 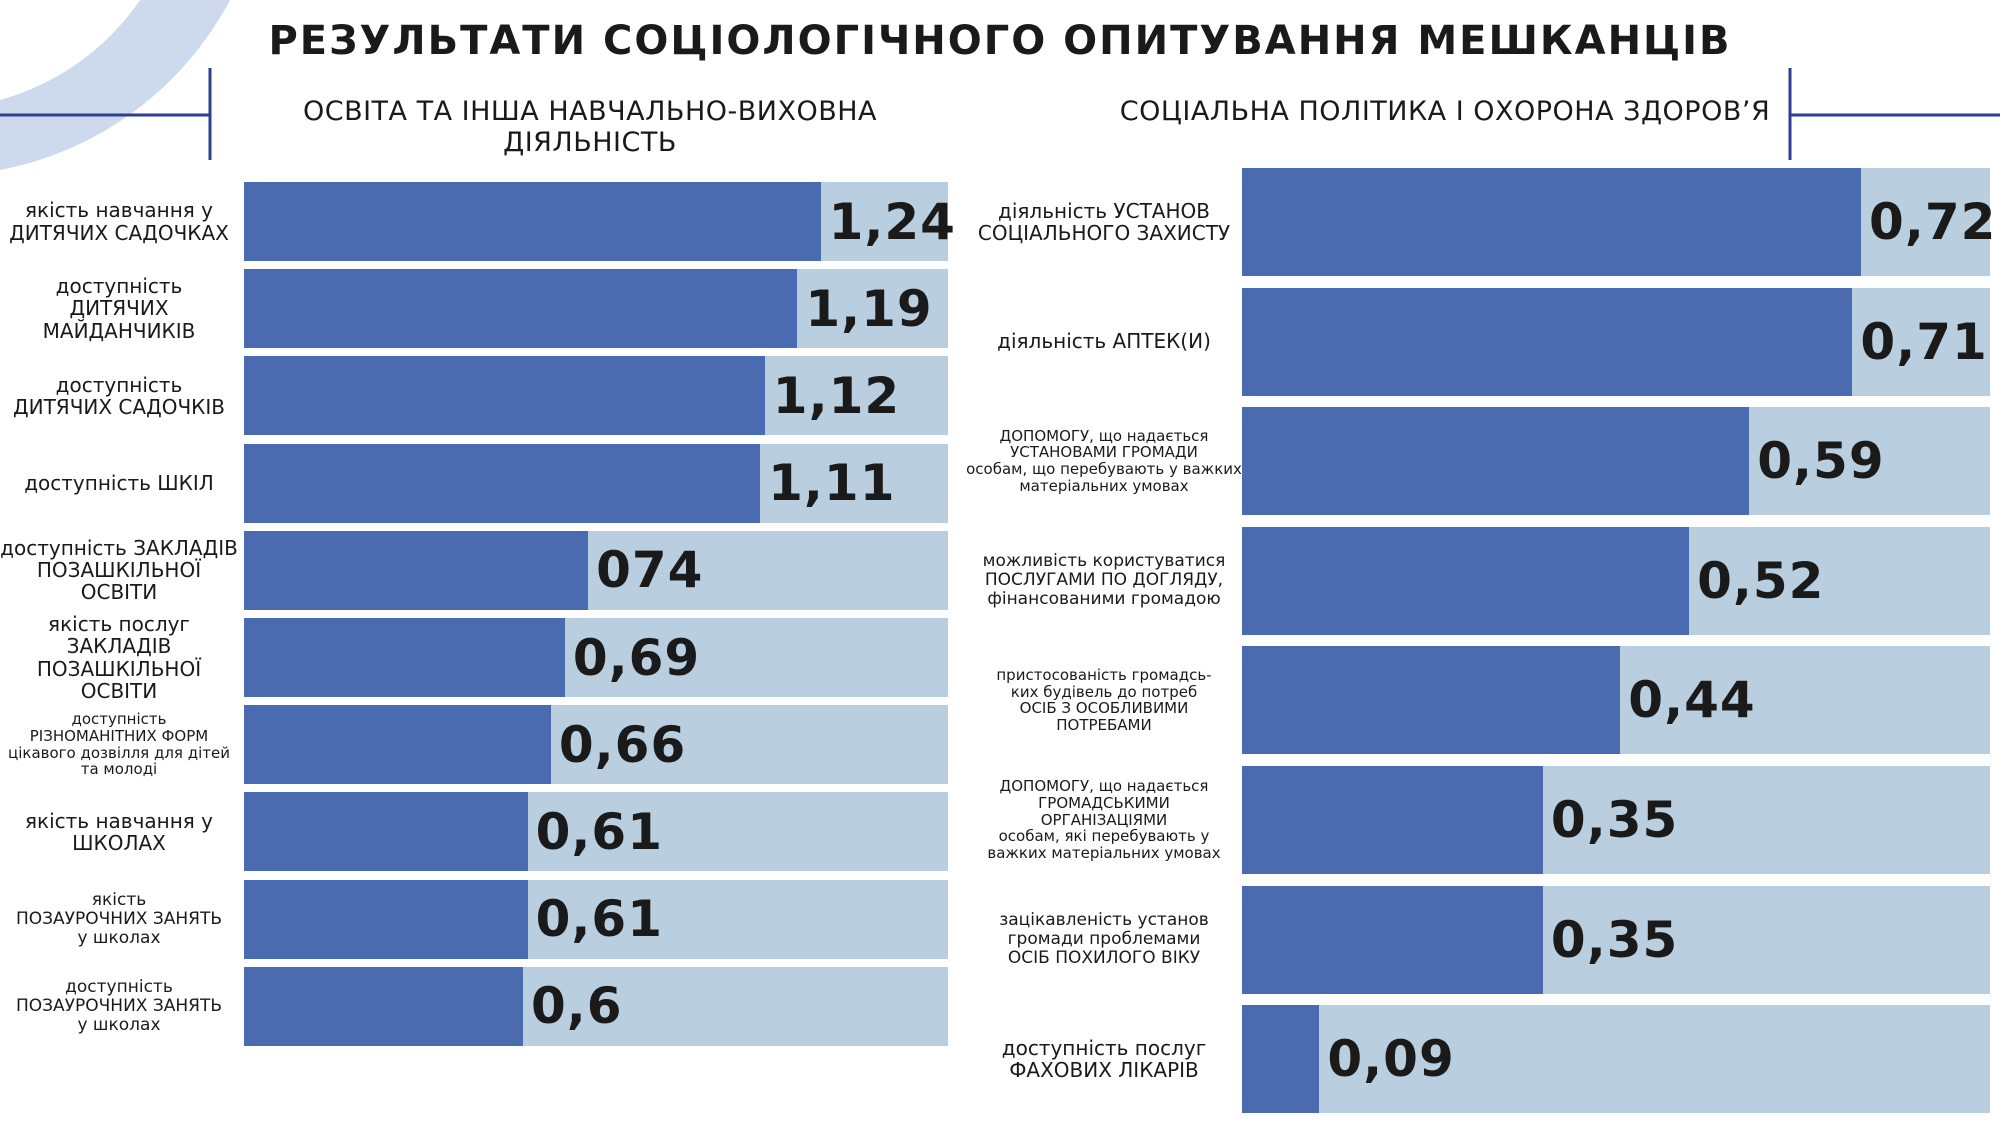 What do you see at coordinates (119, 831) in the screenshot?
I see `category-label: якість навчання у ШКОЛАХ` at bounding box center [119, 831].